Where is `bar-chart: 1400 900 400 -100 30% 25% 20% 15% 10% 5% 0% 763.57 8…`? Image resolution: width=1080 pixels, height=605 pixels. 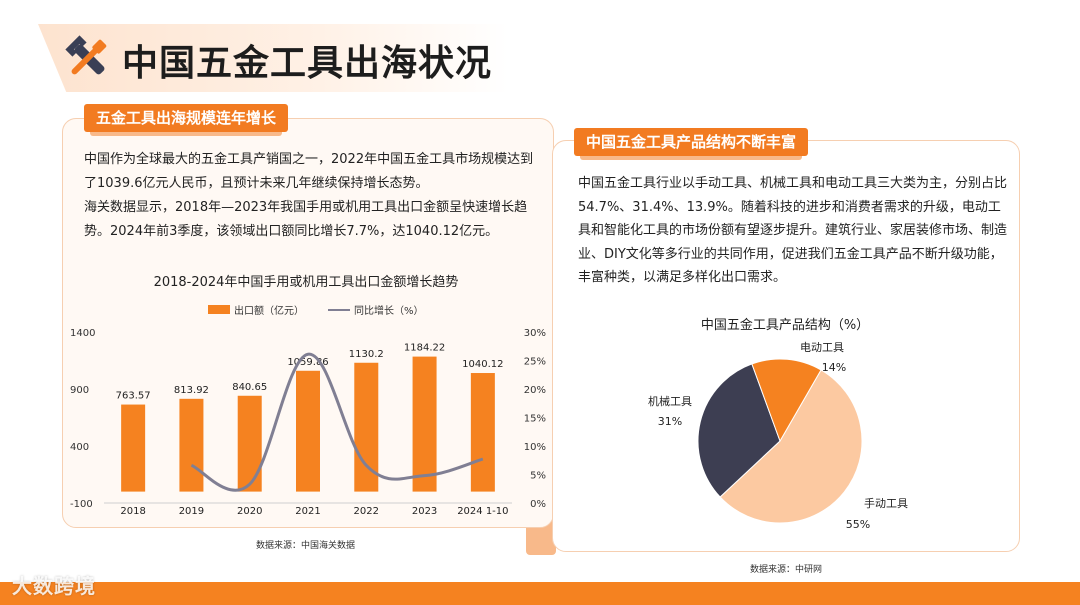
bar-chart: 1400 900 400 -100 30% 25% 20% 15% 10% 5% 0% 763.57 8… is located at coordinates (308, 422).